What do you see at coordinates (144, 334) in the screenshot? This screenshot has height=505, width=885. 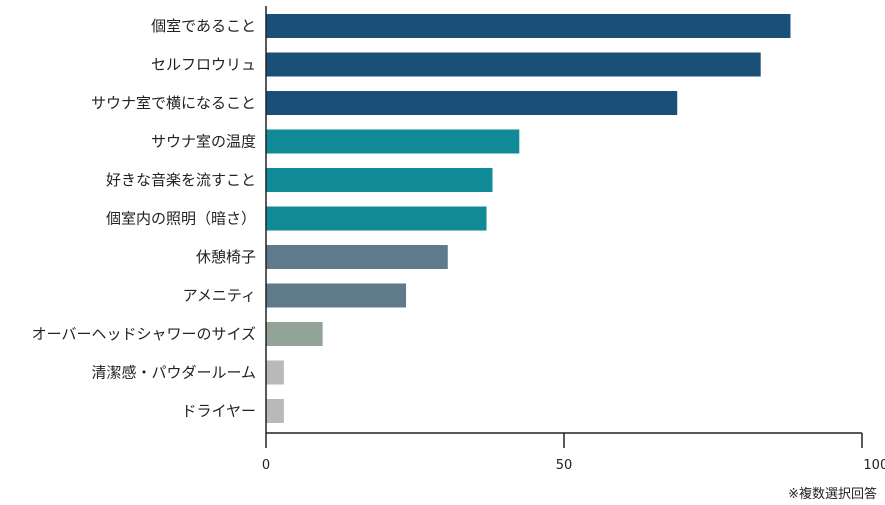 I see `category-label-8: オーバーヘッドシャワーのサイズ` at bounding box center [144, 334].